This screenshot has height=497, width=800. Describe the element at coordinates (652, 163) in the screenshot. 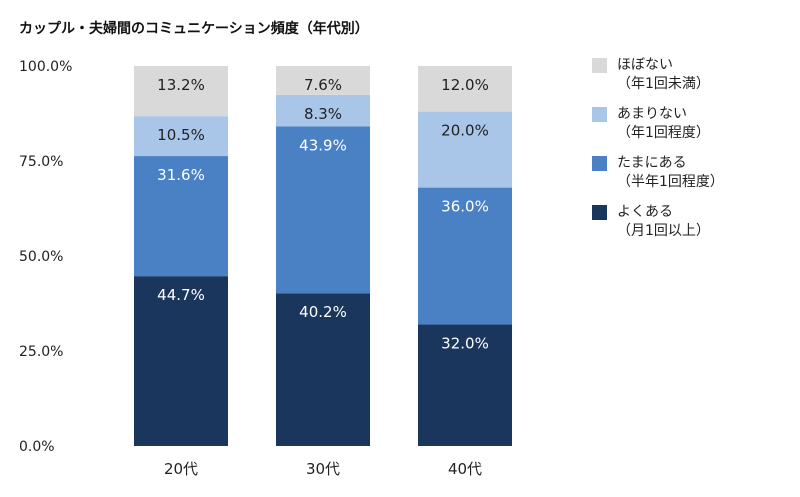

I see `legend-series-name: たまにある` at that location.